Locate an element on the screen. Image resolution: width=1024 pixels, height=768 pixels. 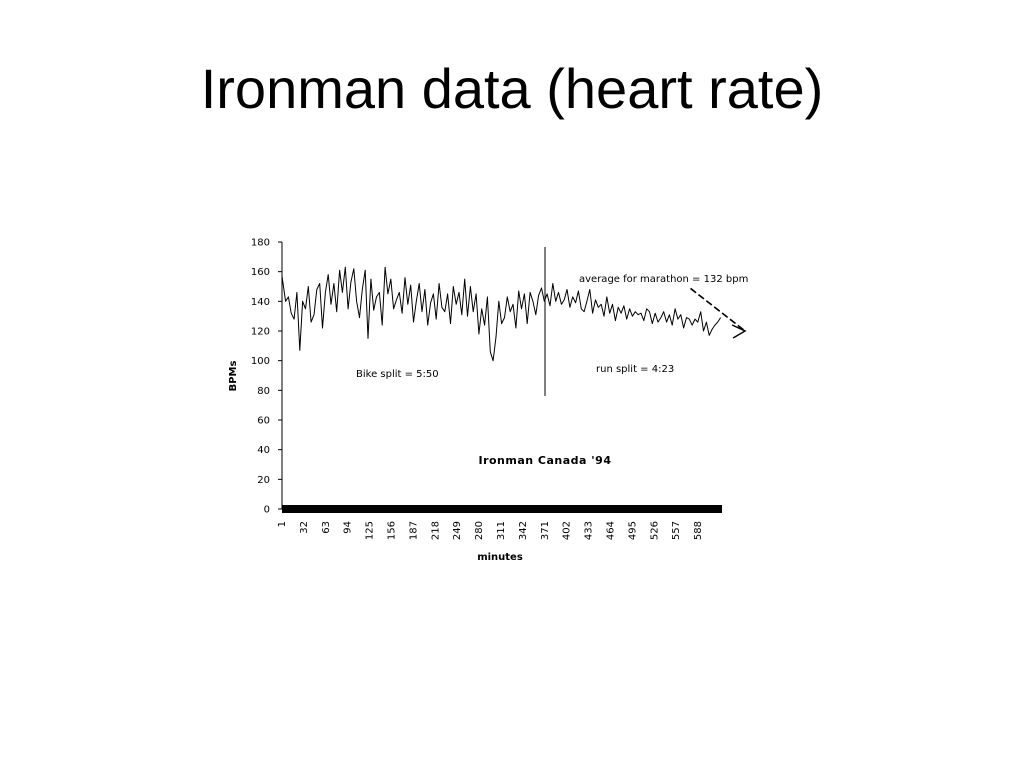
x-axis-label: minutes is located at coordinates (500, 557).